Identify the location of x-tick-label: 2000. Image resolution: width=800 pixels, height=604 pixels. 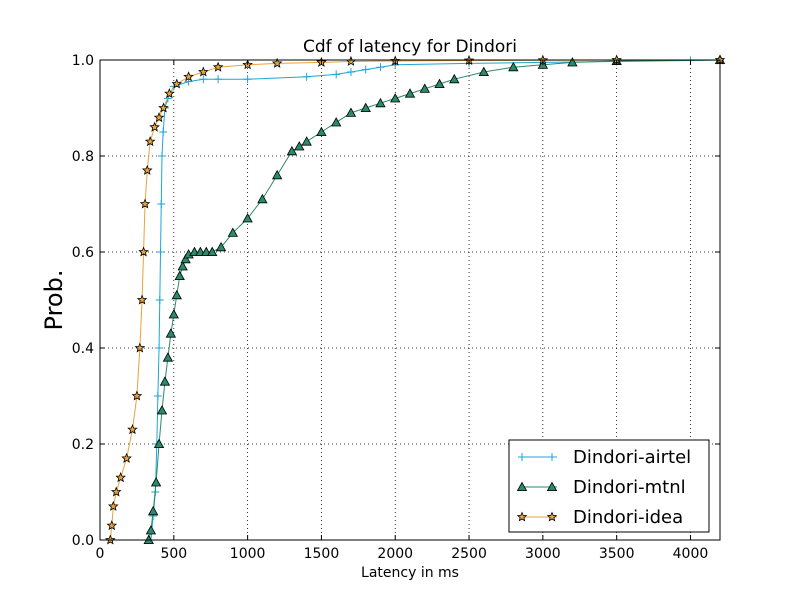
(395, 554).